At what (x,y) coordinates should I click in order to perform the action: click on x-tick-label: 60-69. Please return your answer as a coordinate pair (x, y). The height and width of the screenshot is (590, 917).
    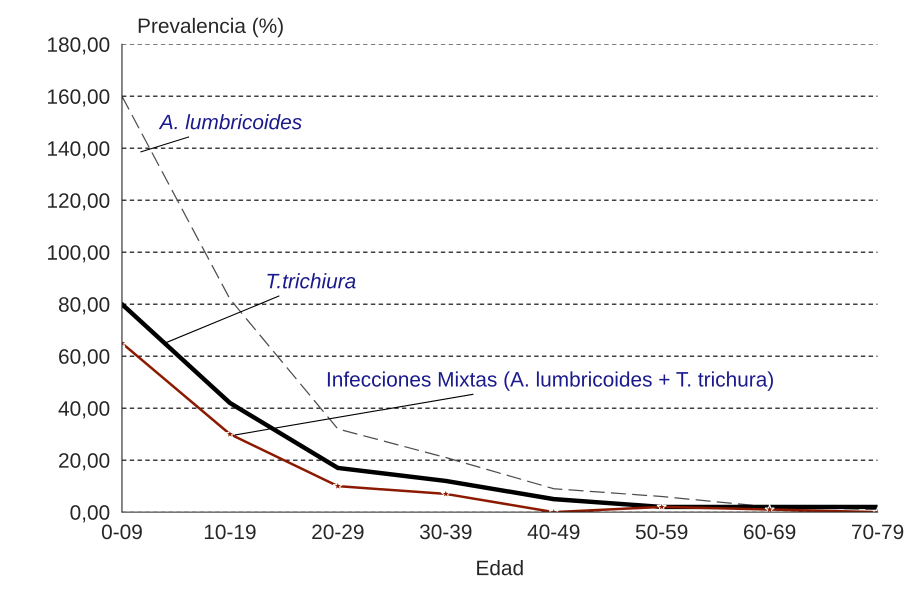
    Looking at the image, I should click on (770, 532).